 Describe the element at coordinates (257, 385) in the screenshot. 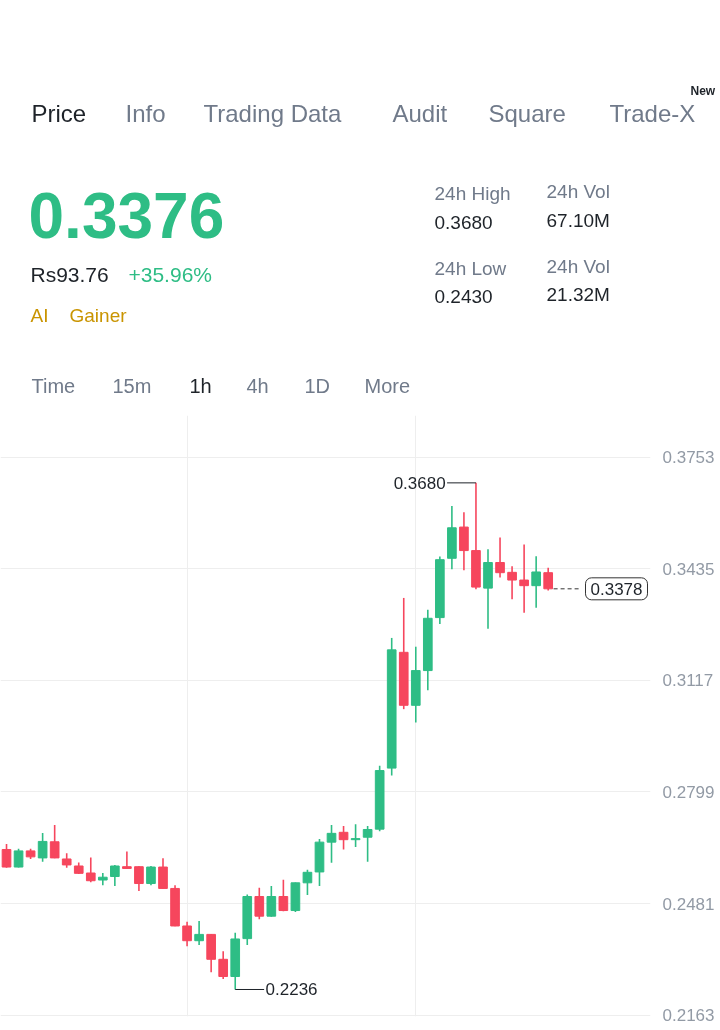

I see `text: 4h` at that location.